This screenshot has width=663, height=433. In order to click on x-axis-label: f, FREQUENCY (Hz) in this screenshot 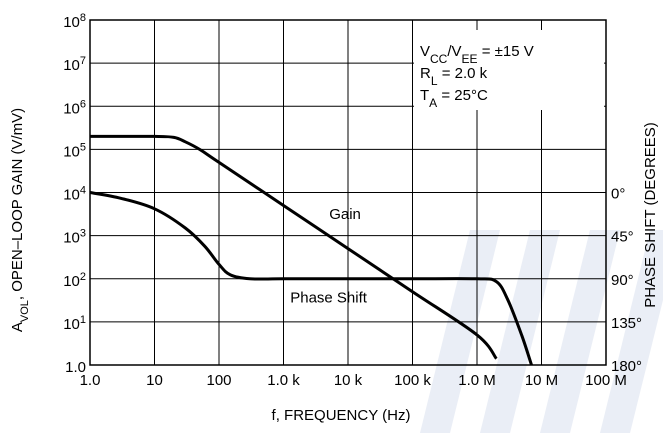, I will do `click(341, 415)`.